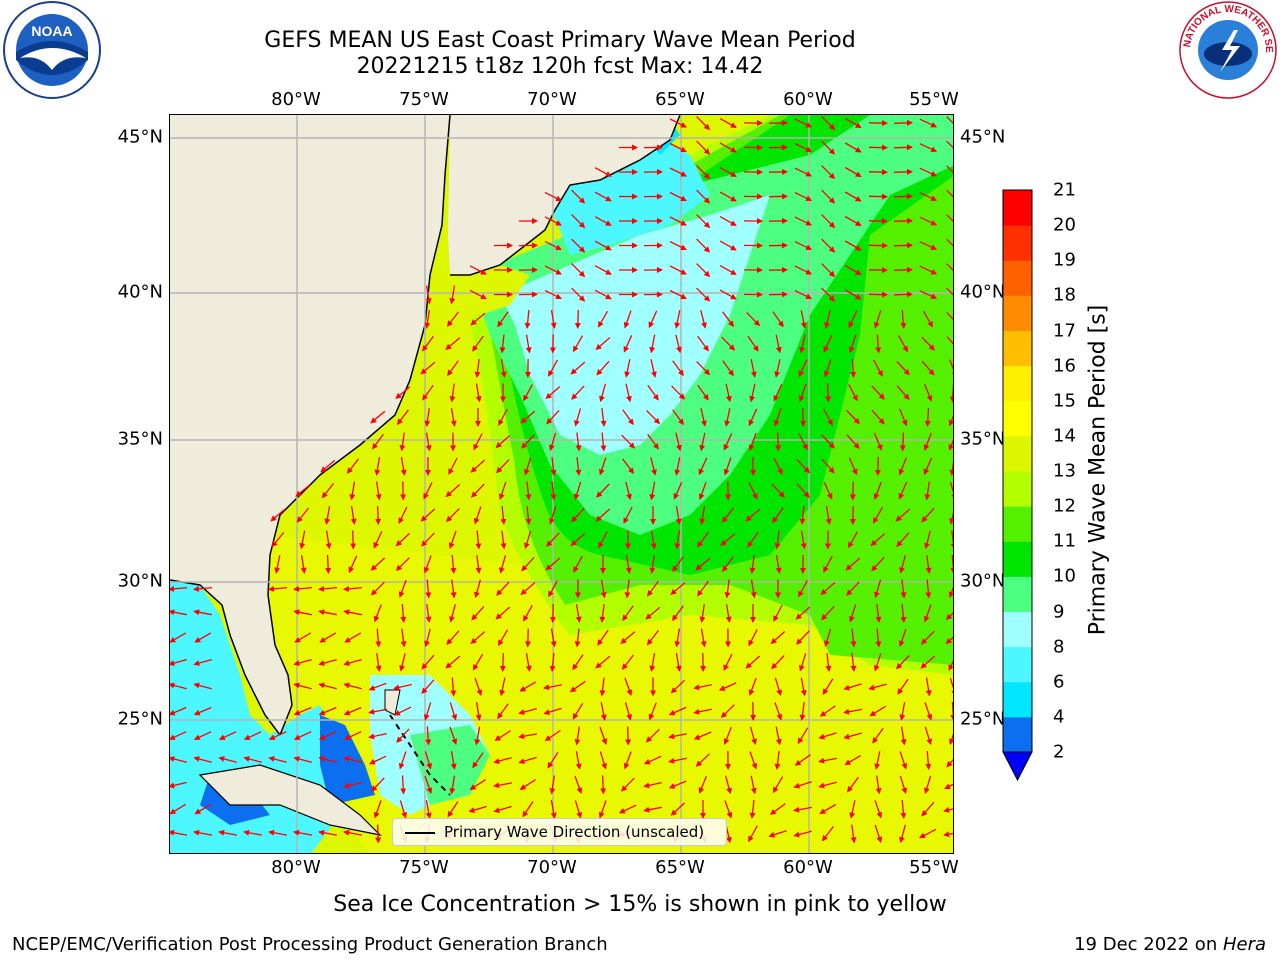 The width and height of the screenshot is (1280, 960). Describe the element at coordinates (983, 439) in the screenshot. I see `lat-label-right-35n: 35°N` at that location.